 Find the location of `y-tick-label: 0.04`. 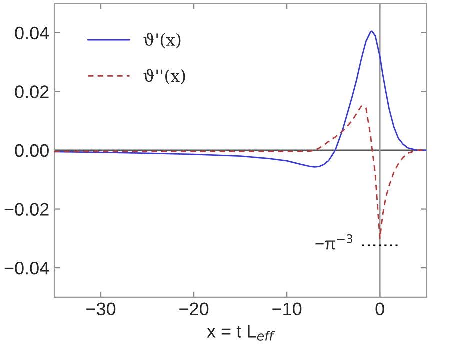

y-tick-label: 0.04 is located at coordinates (32, 33).